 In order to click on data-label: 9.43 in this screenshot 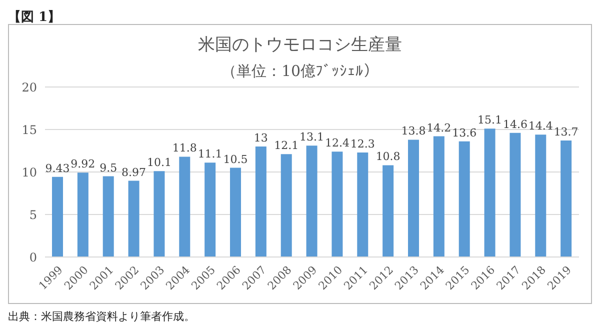, I will do `click(57, 168)`.